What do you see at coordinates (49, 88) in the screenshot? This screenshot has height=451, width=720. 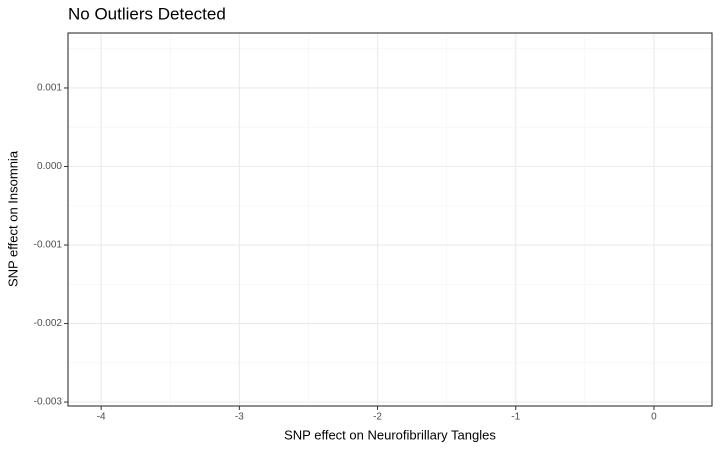 I see `y-tick-label: 0.001` at bounding box center [49, 88].